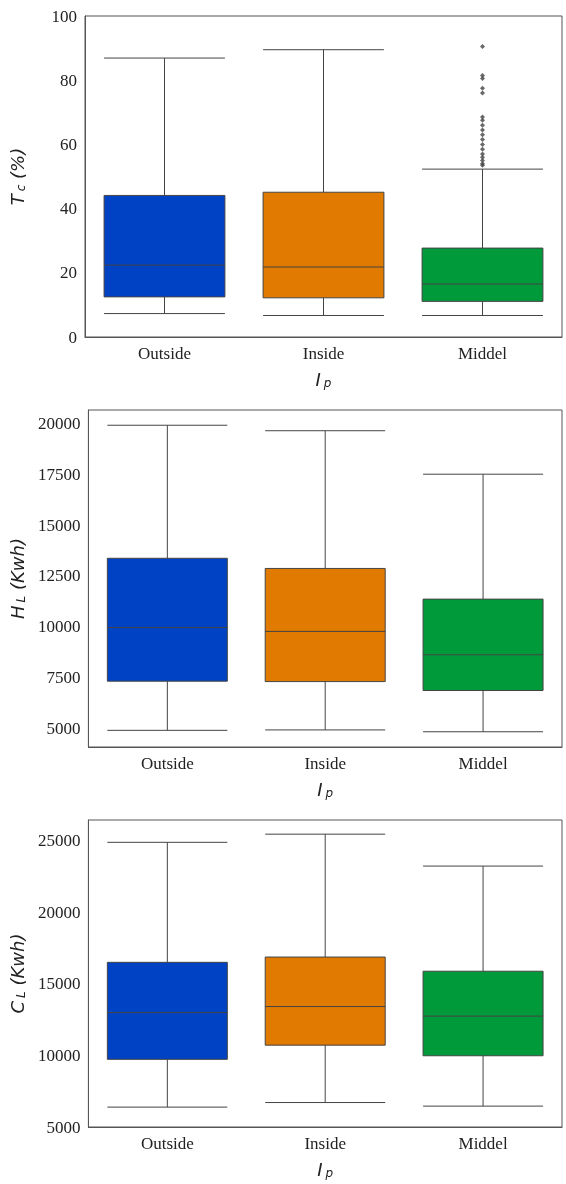  I want to click on y-tick-label: 25000, so click(59, 841).